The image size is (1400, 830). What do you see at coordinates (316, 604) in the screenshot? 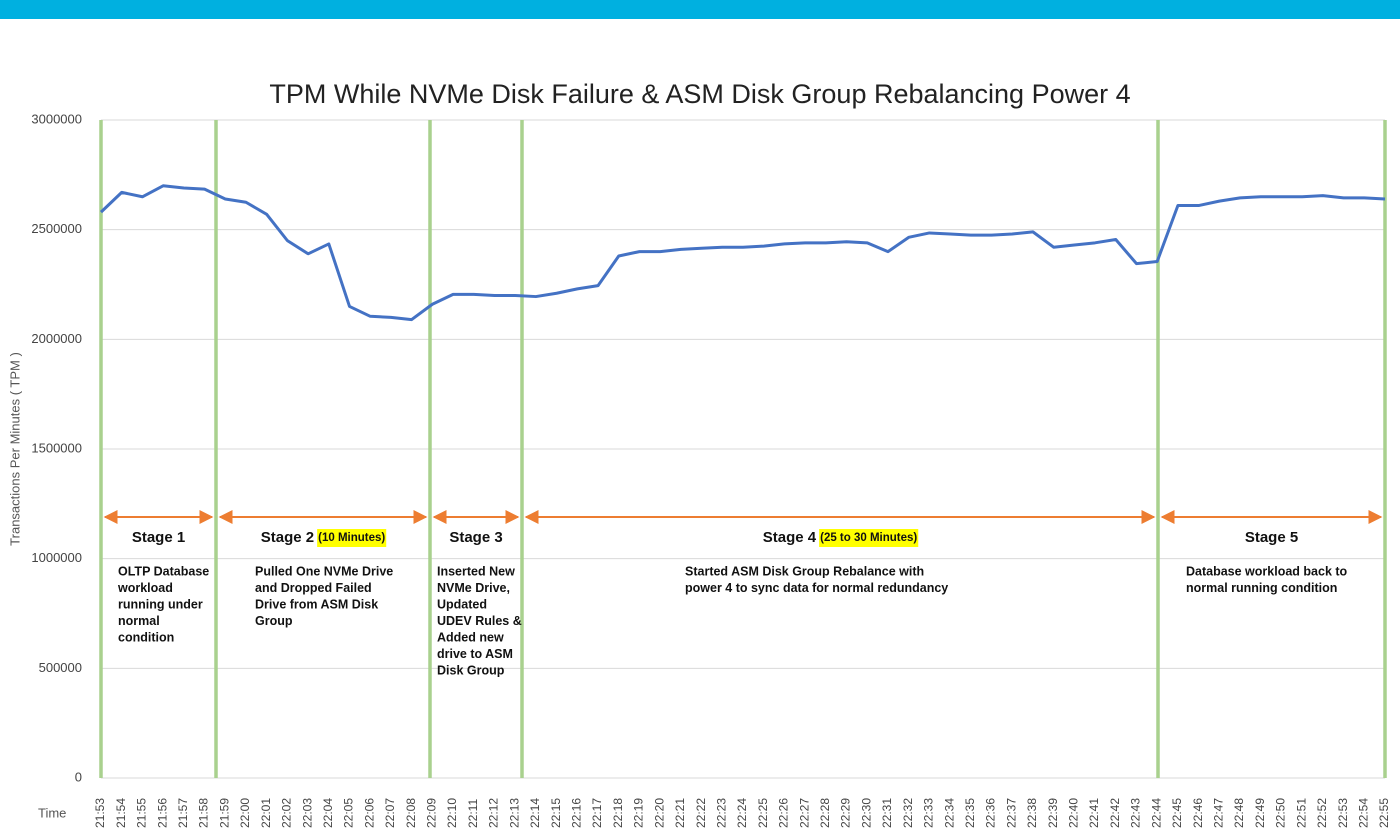
I see `stage-description: Drive from ASM Disk` at bounding box center [316, 604].